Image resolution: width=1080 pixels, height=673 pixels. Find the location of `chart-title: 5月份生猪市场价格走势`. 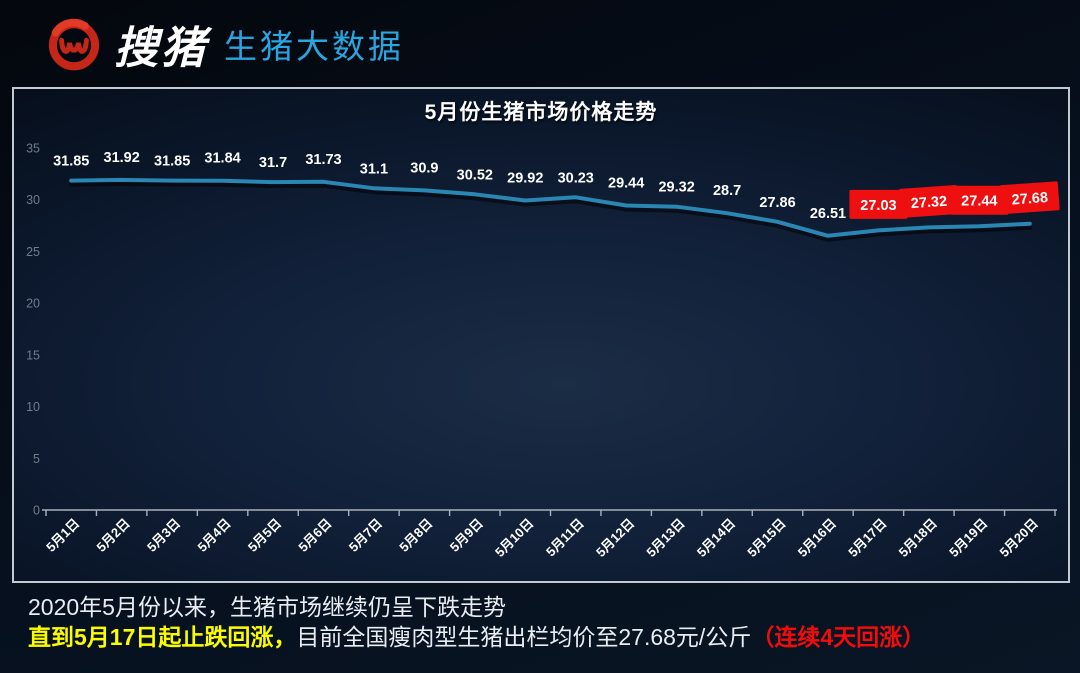

chart-title: 5月份生猪市场价格走势 is located at coordinates (541, 112).